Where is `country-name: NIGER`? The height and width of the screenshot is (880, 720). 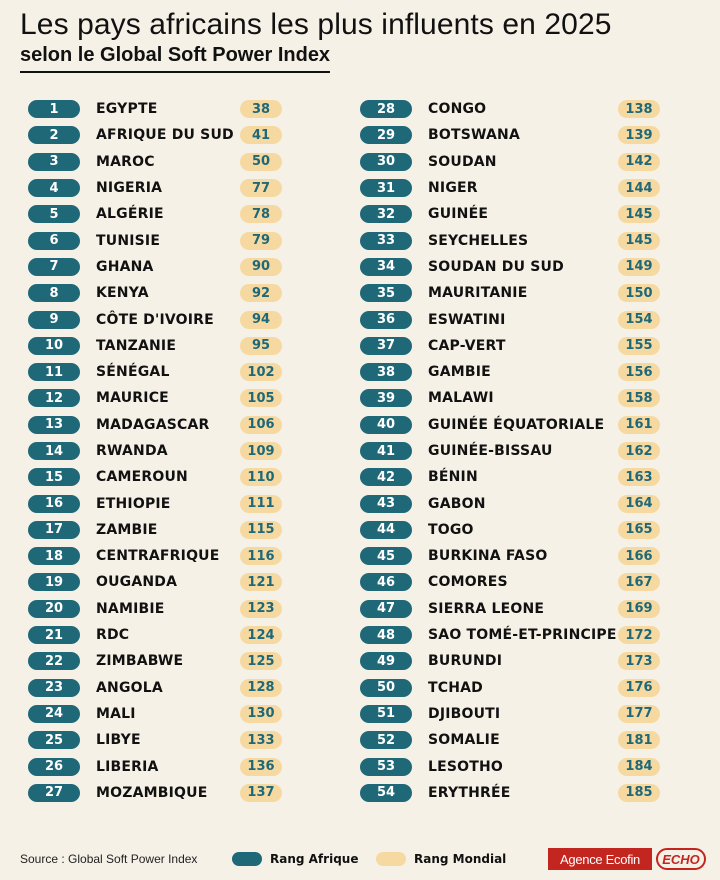
country-name: NIGER is located at coordinates (453, 188).